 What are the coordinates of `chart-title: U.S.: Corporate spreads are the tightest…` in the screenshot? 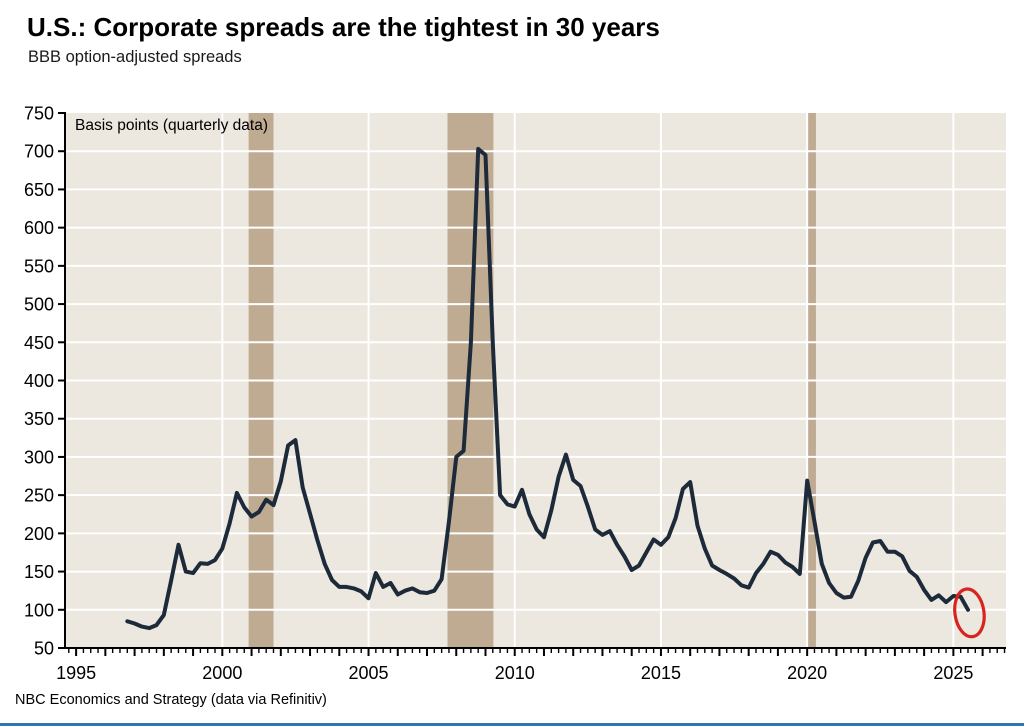 It's located at (343, 27).